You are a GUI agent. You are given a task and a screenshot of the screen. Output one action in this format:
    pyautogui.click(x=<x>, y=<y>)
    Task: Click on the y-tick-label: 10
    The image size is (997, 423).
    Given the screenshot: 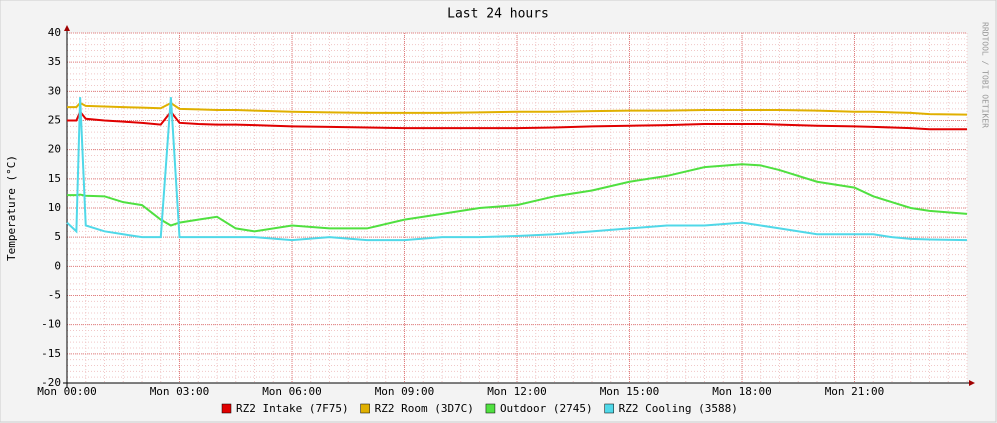 What is the action you would take?
    pyautogui.click(x=54, y=207)
    